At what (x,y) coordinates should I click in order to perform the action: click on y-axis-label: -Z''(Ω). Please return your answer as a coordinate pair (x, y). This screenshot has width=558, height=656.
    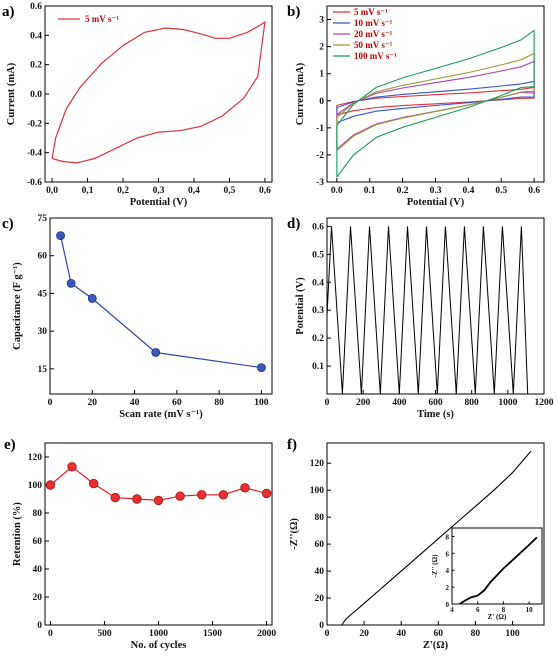
    Looking at the image, I should click on (294, 534).